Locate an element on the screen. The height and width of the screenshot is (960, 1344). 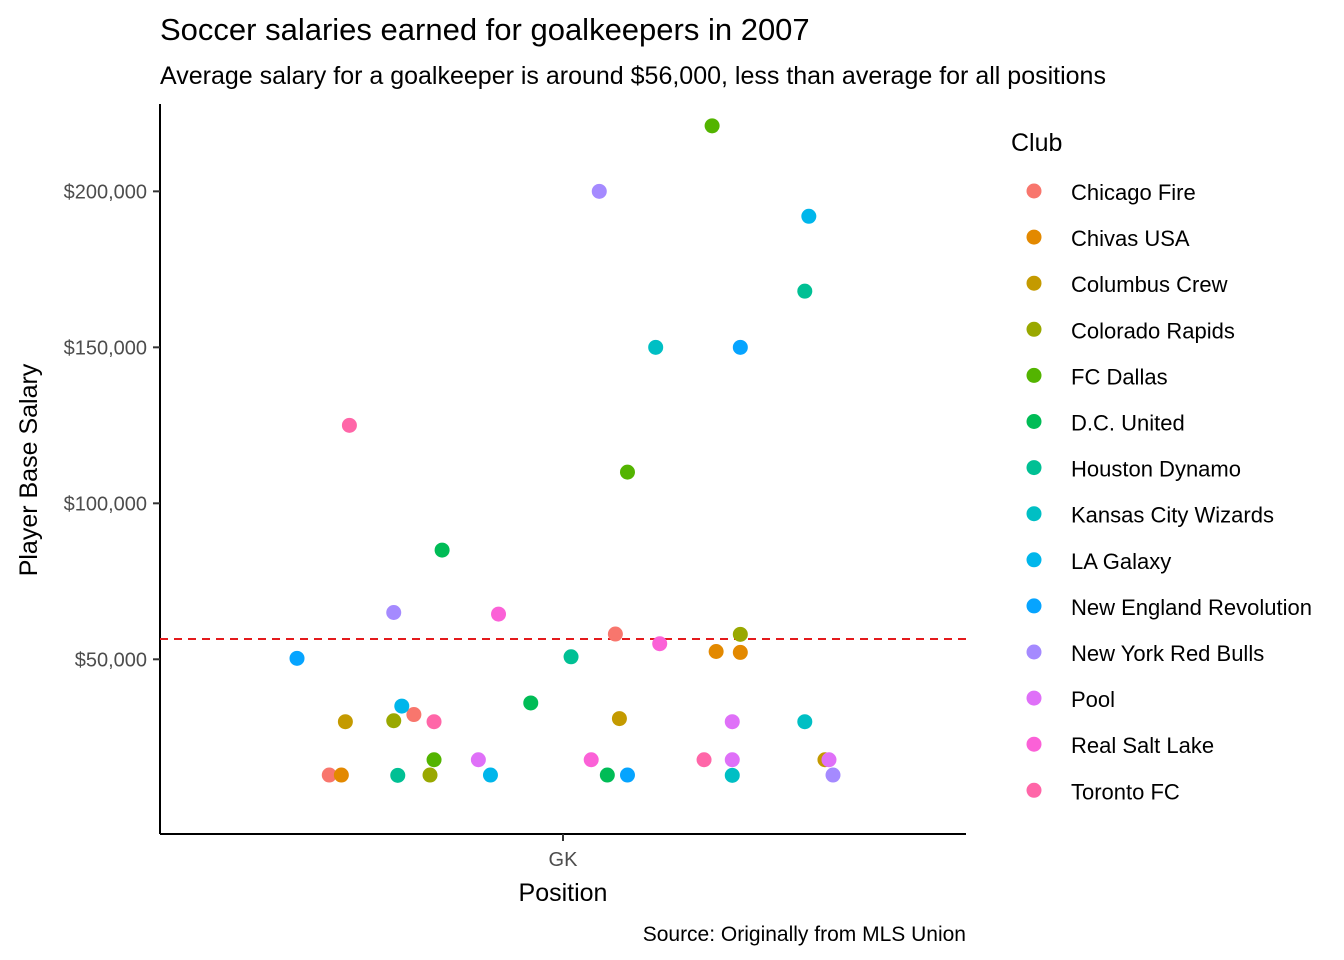
y-tick-label: $200,000 is located at coordinates (105, 192).